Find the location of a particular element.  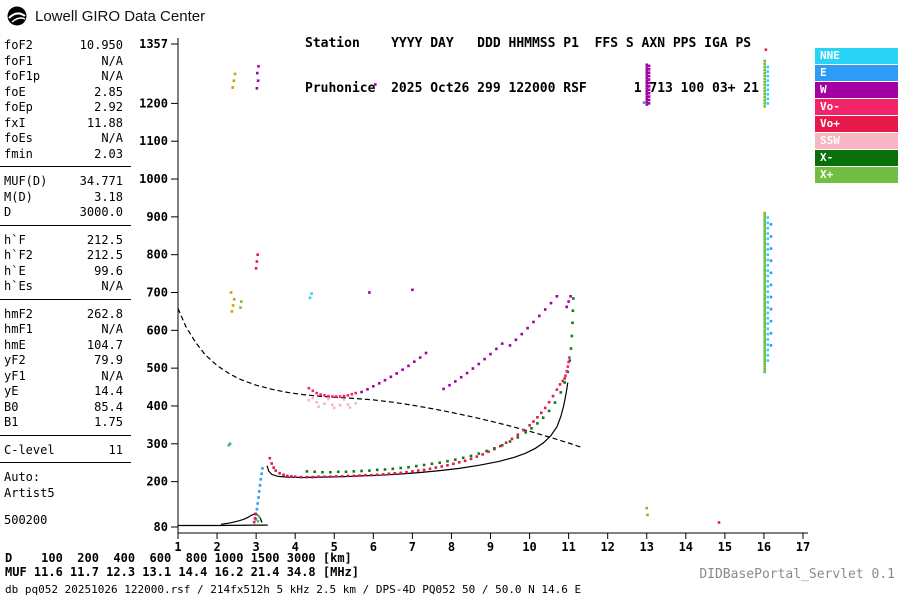

param-value: 79.9 is located at coordinates (108, 360).